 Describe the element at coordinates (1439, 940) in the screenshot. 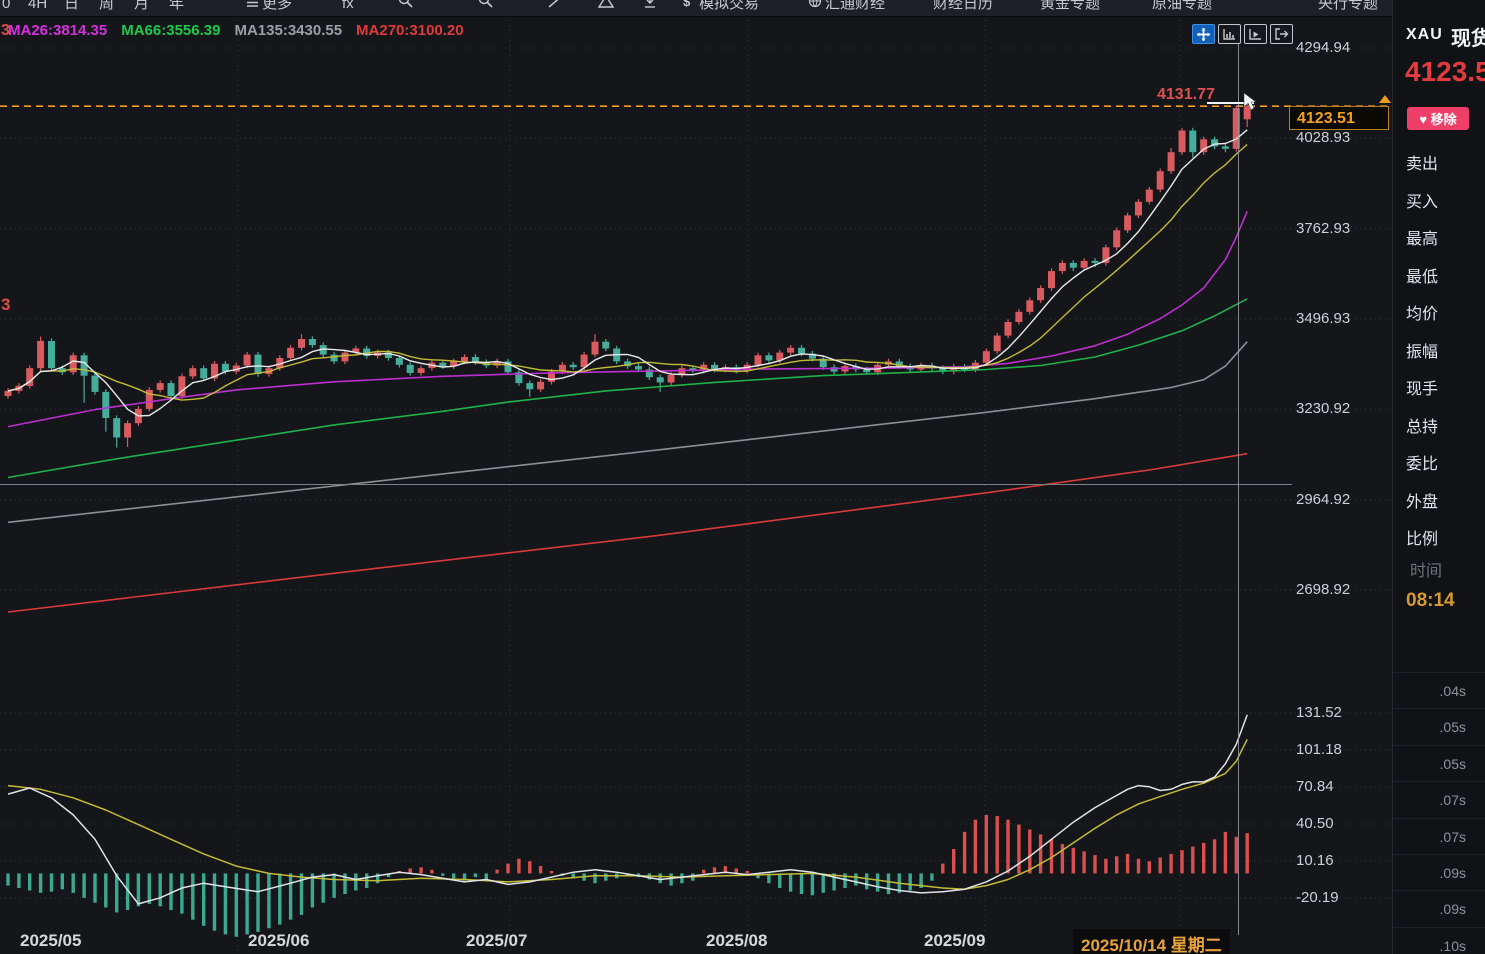

I see `tick-time-row: .10s` at that location.